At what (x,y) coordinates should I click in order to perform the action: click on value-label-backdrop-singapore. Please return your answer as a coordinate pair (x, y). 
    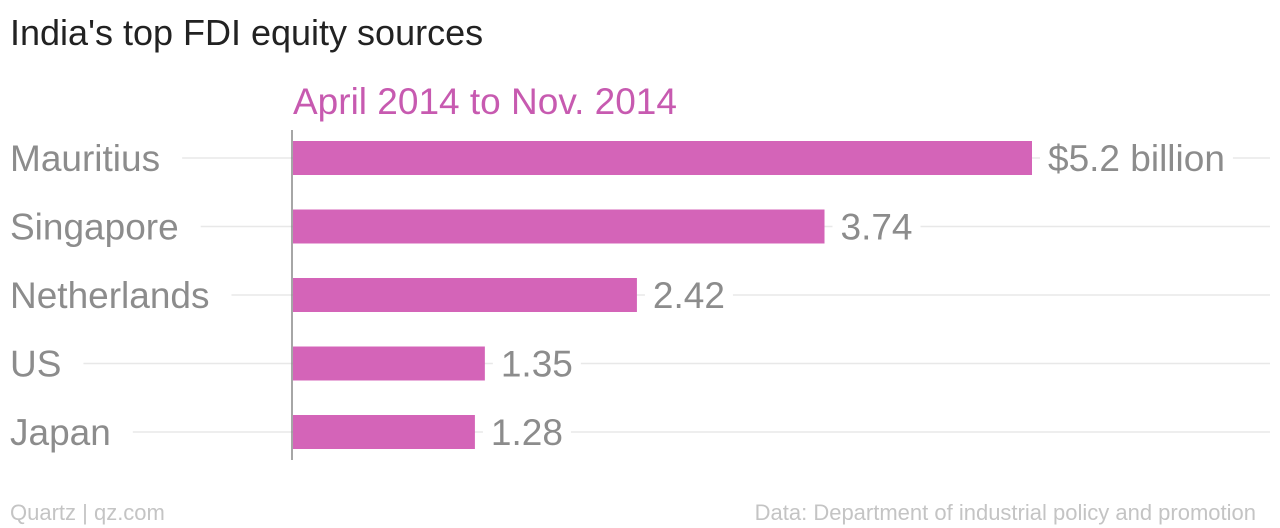
    Looking at the image, I should click on (876, 226).